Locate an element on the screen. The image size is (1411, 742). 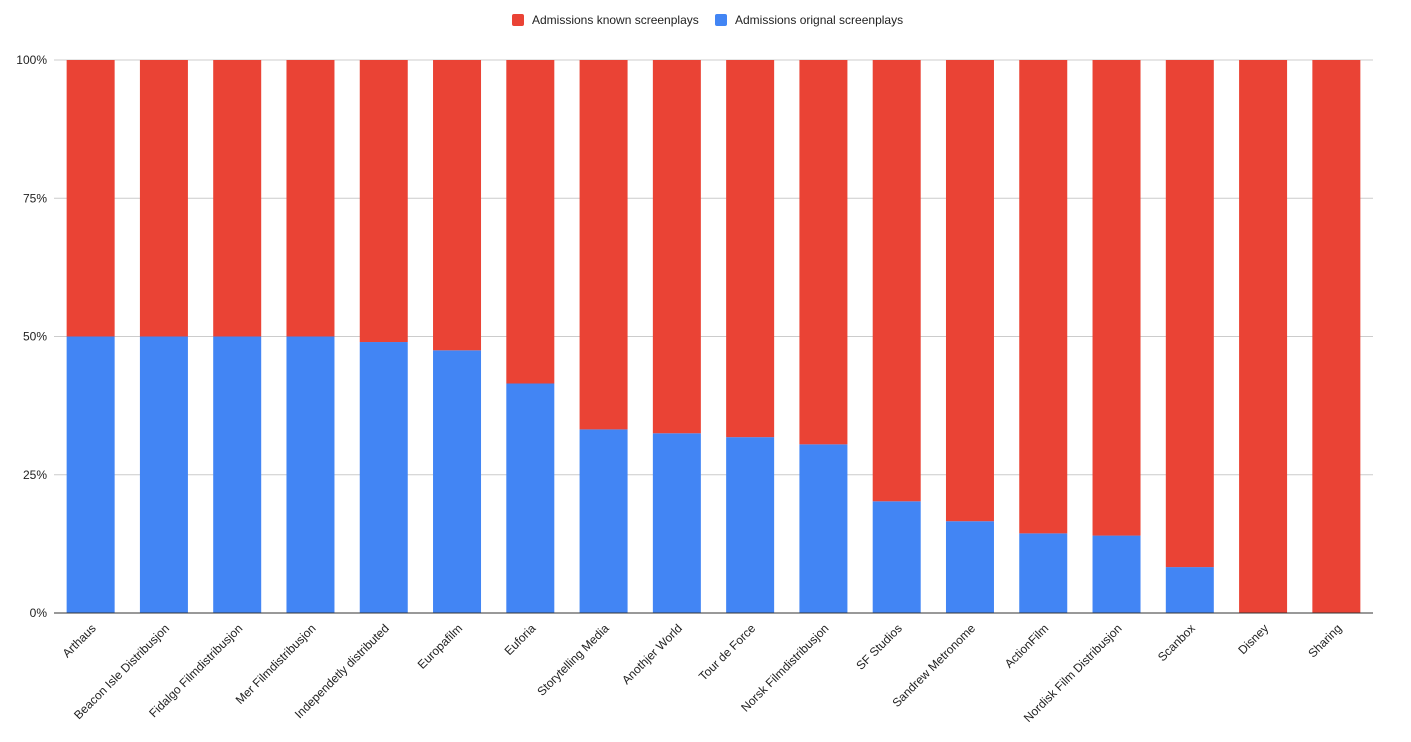
x-tick-label: Disney is located at coordinates (1253, 639).